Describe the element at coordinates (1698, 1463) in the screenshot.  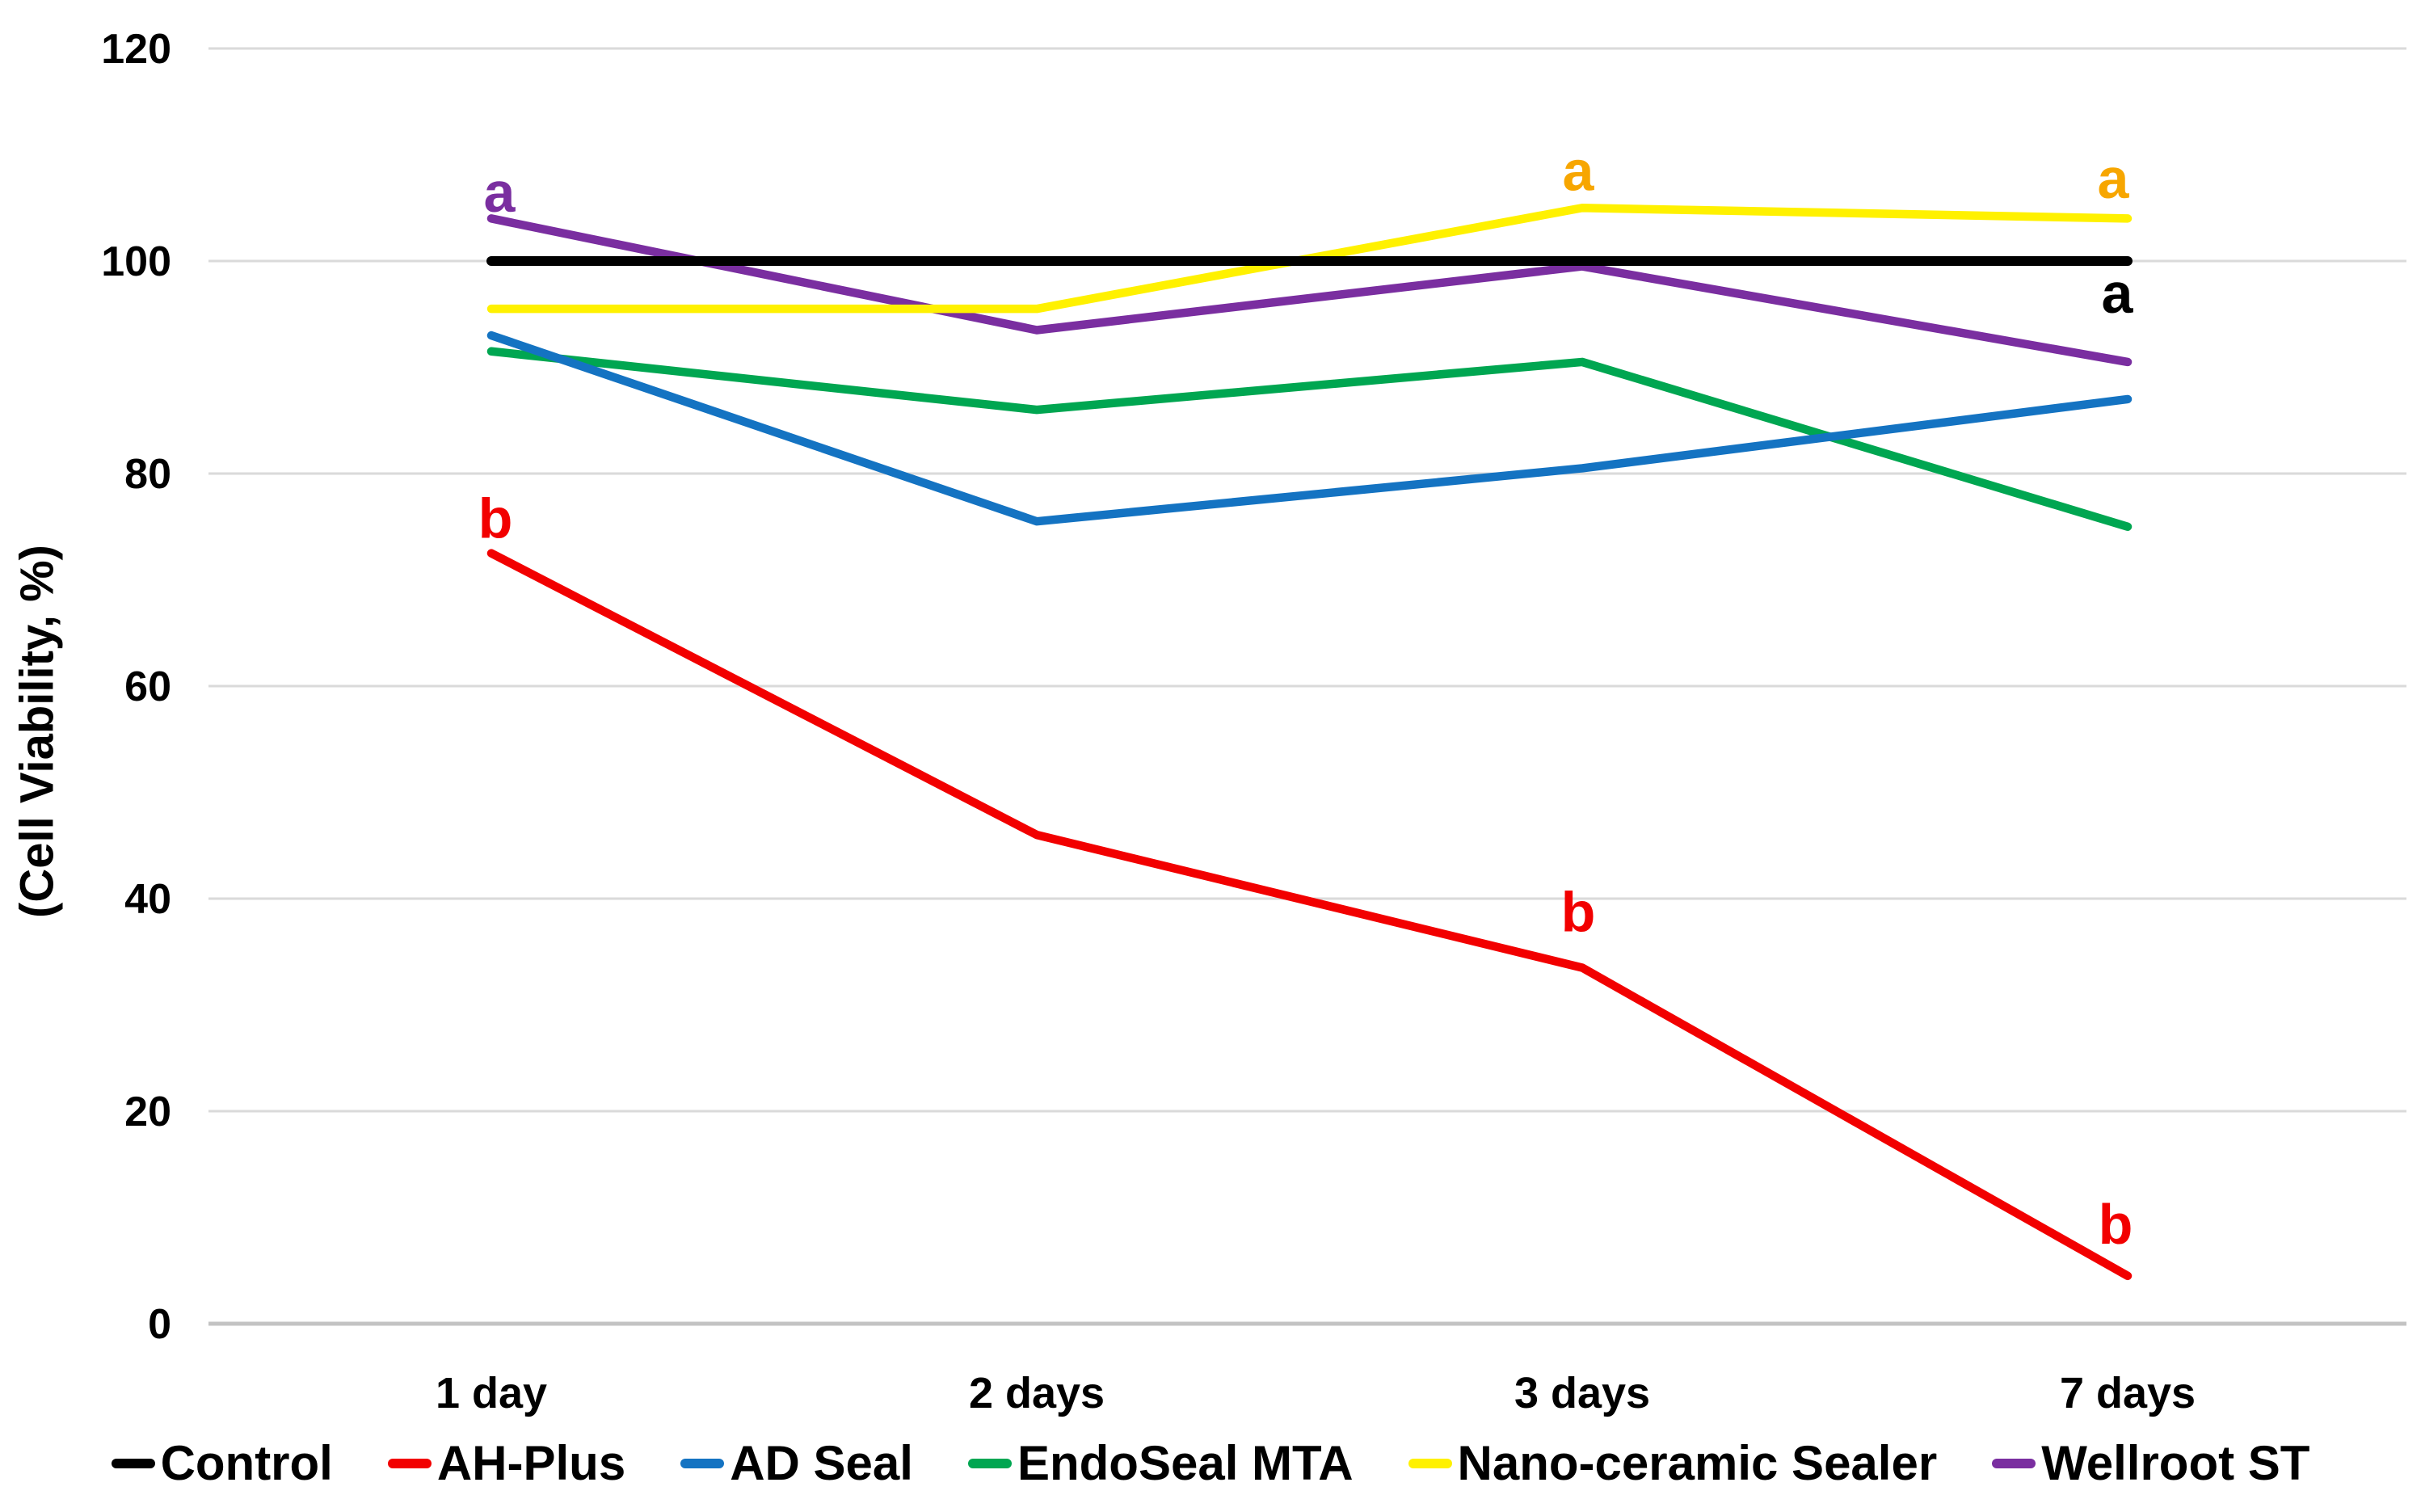
I see `legend-label: Nano-ceramic Sealer` at that location.